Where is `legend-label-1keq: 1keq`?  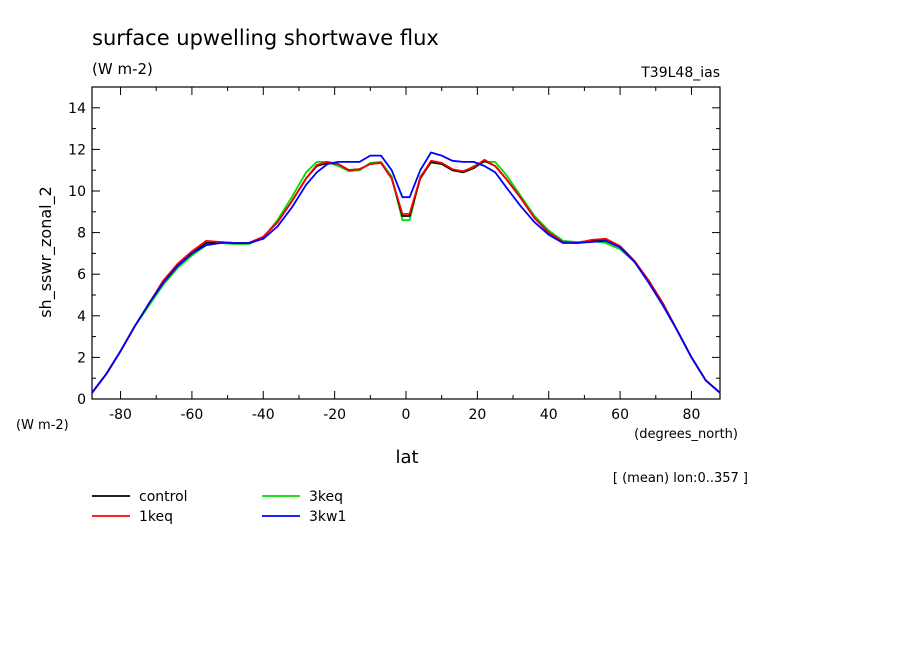 legend-label-1keq: 1keq is located at coordinates (156, 517).